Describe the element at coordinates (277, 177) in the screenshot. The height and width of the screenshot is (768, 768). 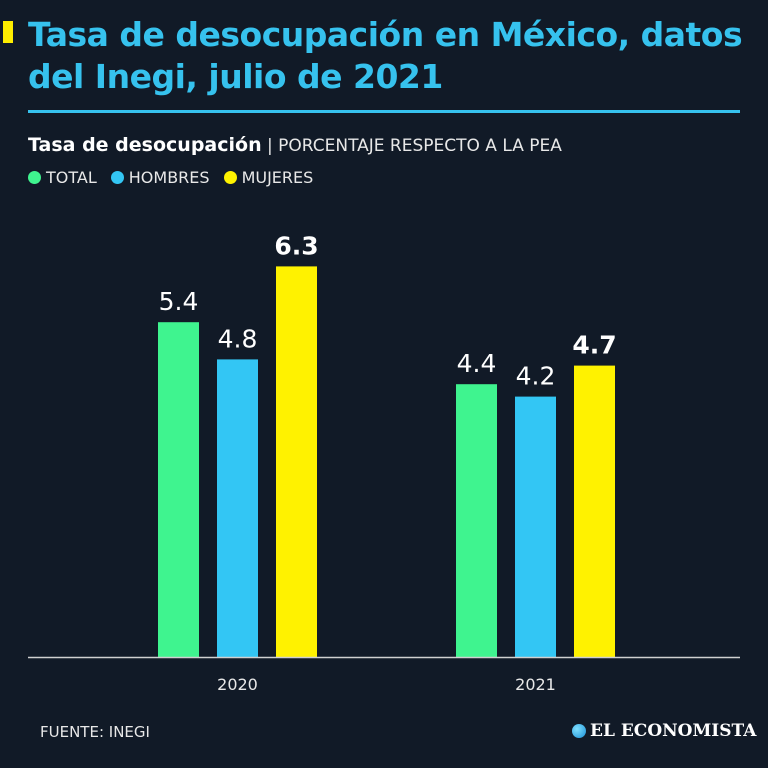
I see `legend-label: MUJERES` at that location.